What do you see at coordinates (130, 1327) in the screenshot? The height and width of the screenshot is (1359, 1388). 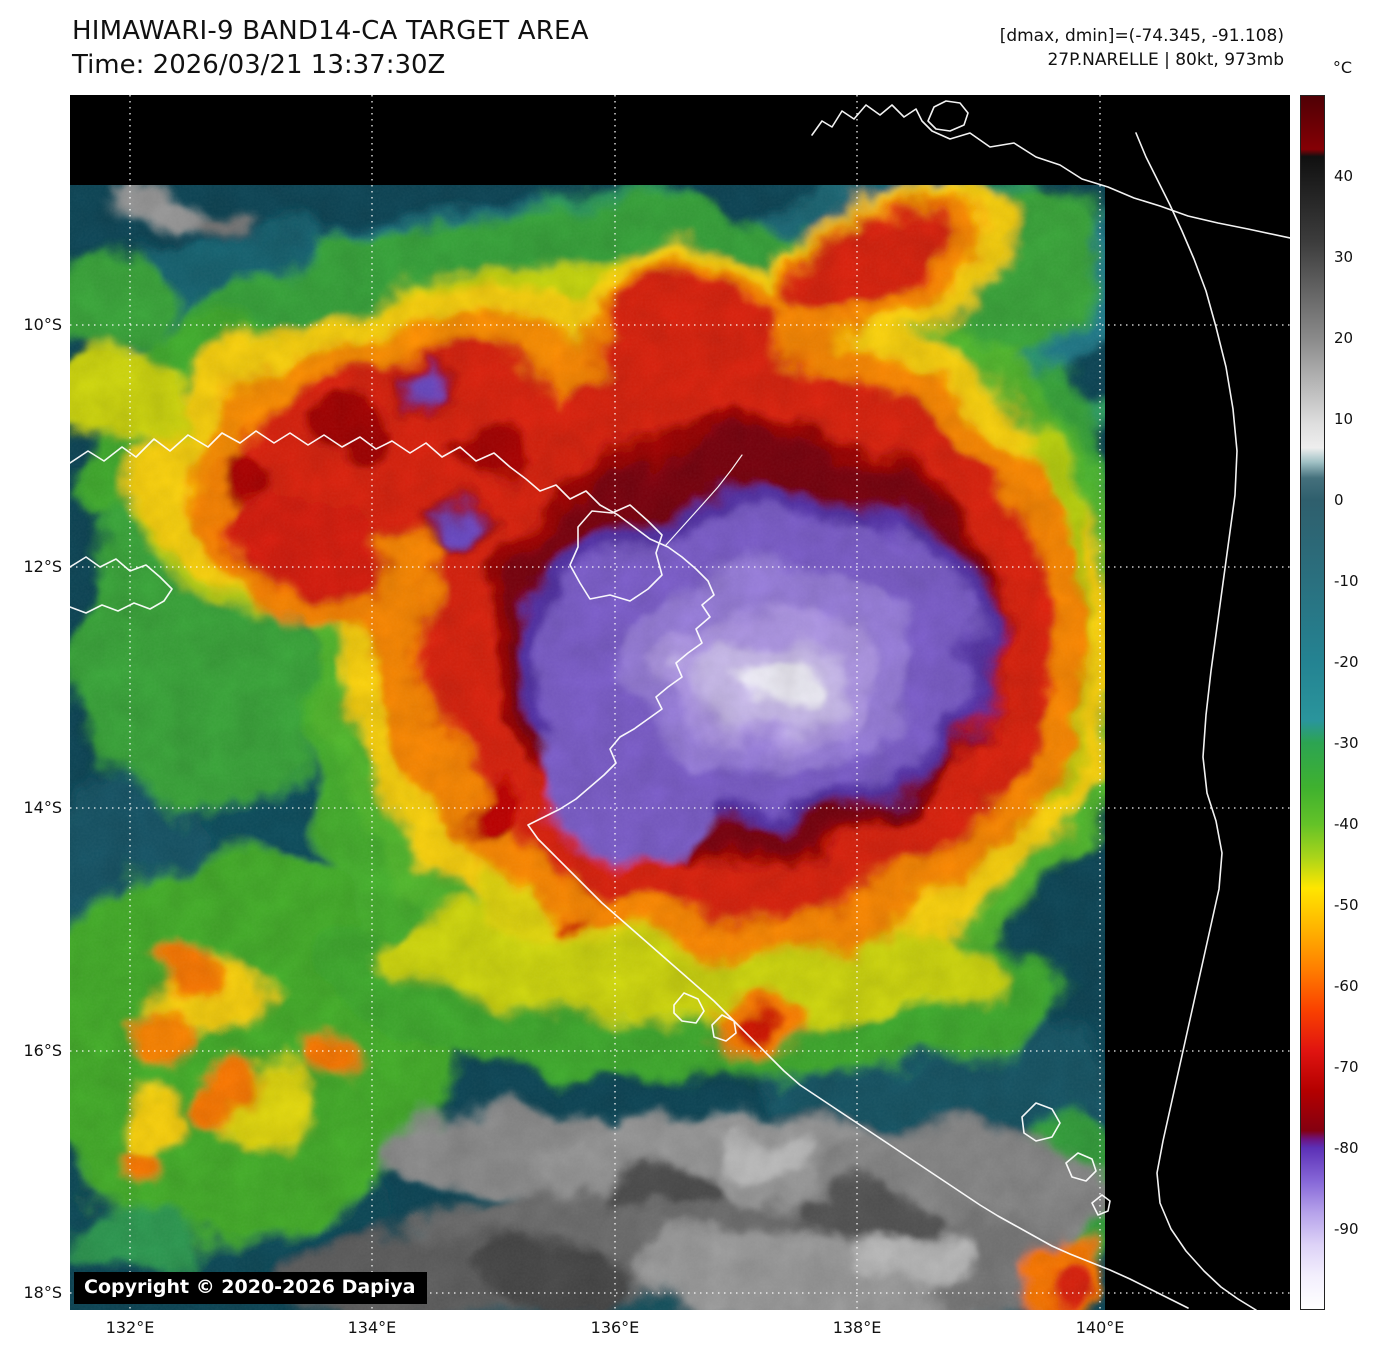 I see `lon-tick-label: 132°E` at bounding box center [130, 1327].